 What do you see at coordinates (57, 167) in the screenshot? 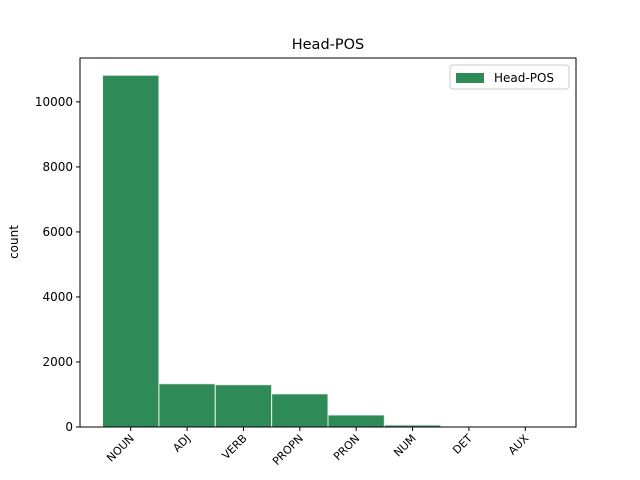
I see `y-tick-label: 8000` at bounding box center [57, 167].